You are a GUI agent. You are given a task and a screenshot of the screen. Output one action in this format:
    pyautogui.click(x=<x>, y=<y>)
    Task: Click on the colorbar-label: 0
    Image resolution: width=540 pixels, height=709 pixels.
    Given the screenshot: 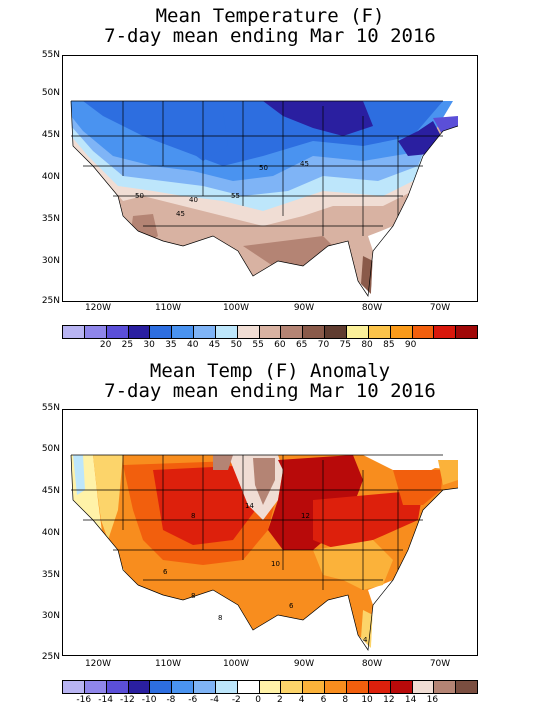 What is the action you would take?
    pyautogui.click(x=258, y=700)
    